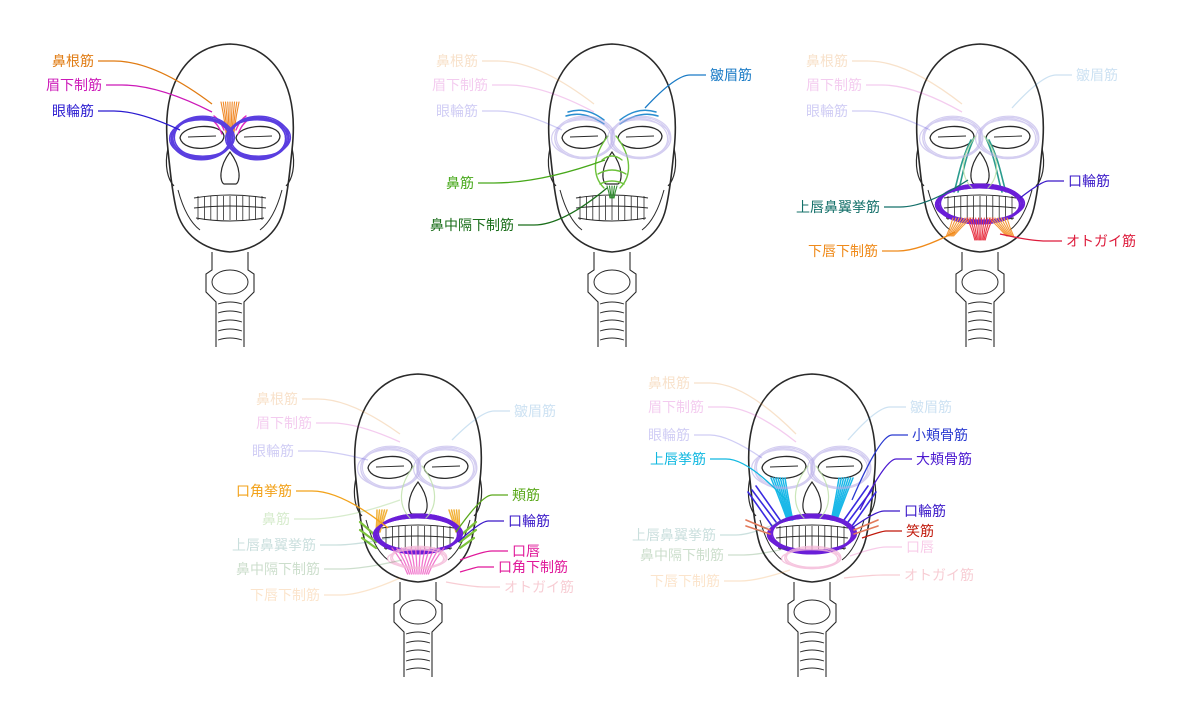  Describe the element at coordinates (264, 491) in the screenshot. I see `muscle-label: 口角挙筋` at that location.